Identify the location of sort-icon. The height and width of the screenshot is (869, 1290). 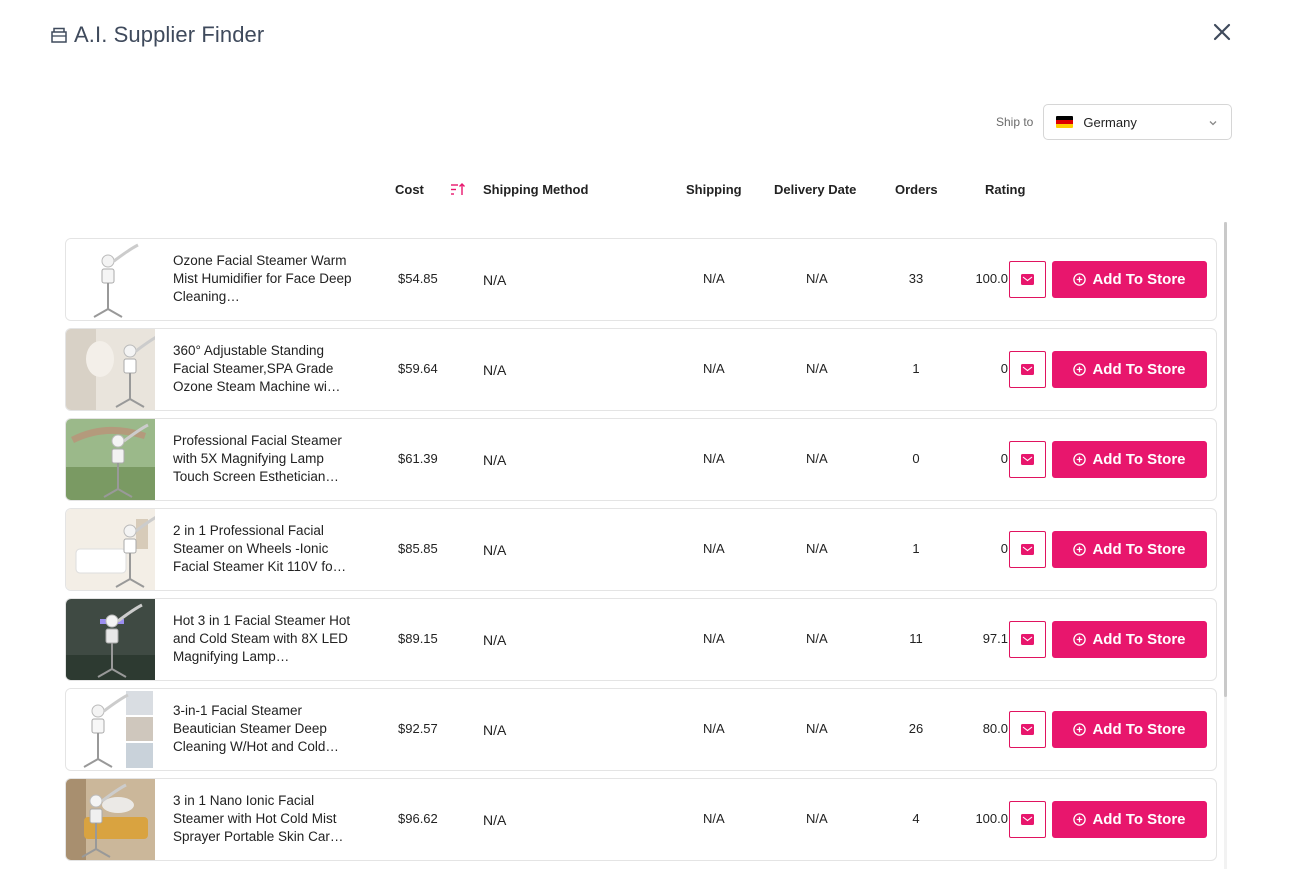
(458, 190).